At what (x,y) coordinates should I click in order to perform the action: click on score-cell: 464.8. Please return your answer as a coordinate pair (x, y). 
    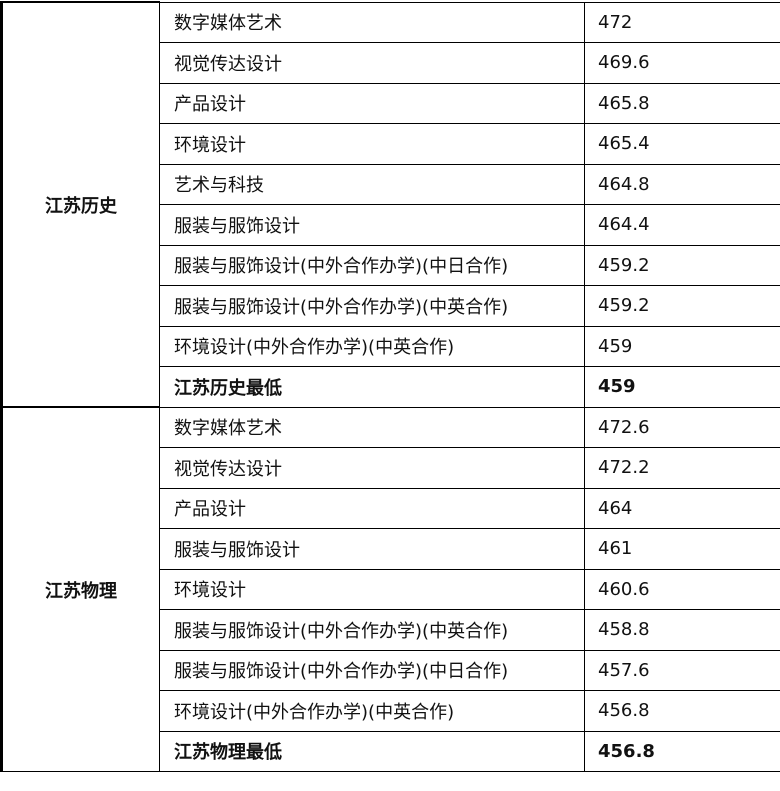
    Looking at the image, I should click on (682, 184).